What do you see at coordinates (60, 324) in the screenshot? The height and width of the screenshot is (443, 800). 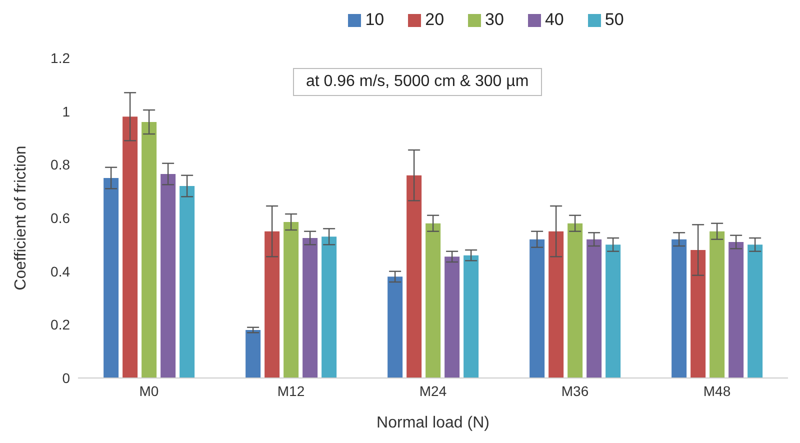 I see `y-tick-label: 0.2` at bounding box center [60, 324].